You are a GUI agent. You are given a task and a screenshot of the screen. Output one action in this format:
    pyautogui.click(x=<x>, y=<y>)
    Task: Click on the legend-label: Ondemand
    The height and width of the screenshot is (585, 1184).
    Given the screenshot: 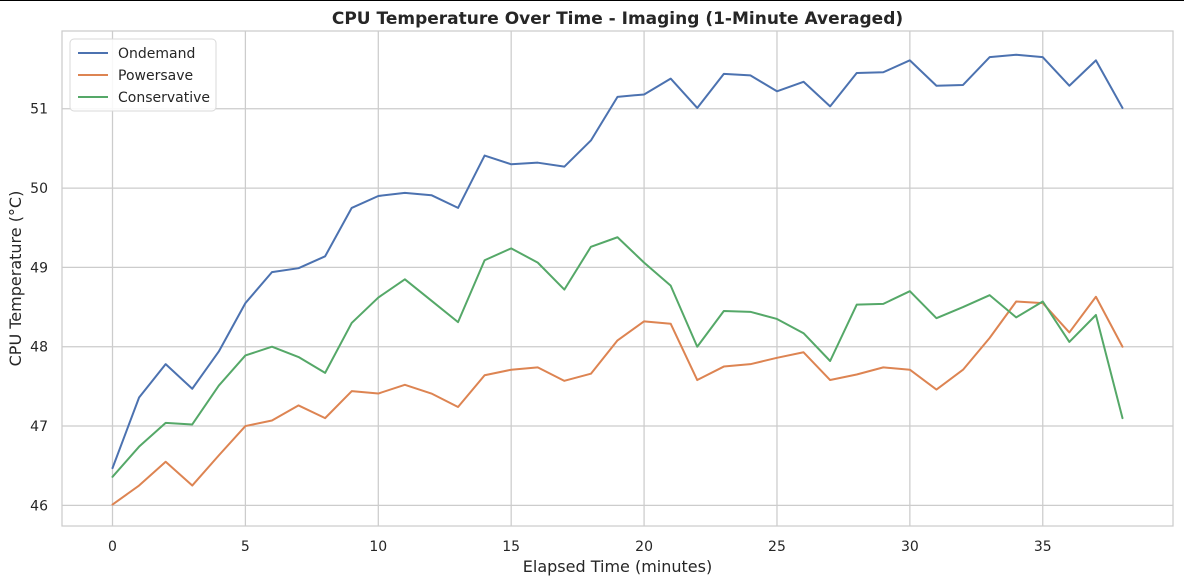 What is the action you would take?
    pyautogui.click(x=156, y=54)
    